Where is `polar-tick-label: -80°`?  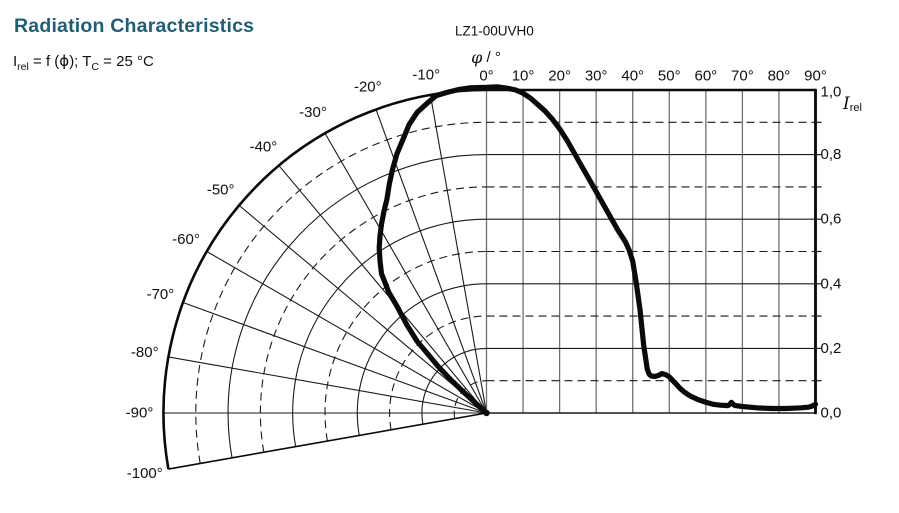
polar-tick-label: -80° is located at coordinates (145, 352).